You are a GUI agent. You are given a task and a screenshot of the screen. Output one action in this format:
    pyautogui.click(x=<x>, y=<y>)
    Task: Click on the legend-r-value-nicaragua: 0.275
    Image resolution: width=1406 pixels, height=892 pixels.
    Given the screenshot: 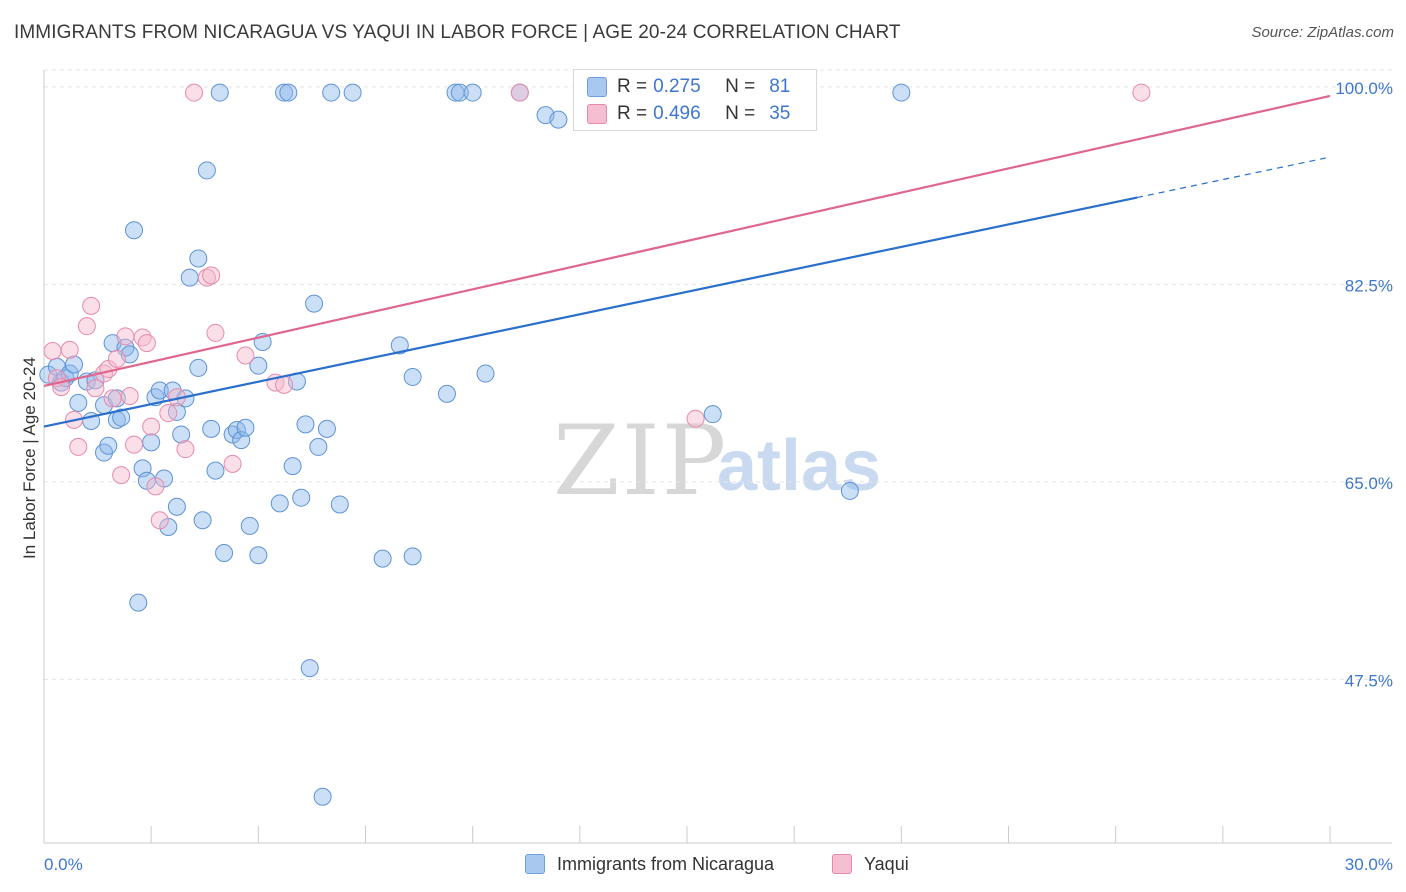 What is the action you would take?
    pyautogui.click(x=677, y=86)
    